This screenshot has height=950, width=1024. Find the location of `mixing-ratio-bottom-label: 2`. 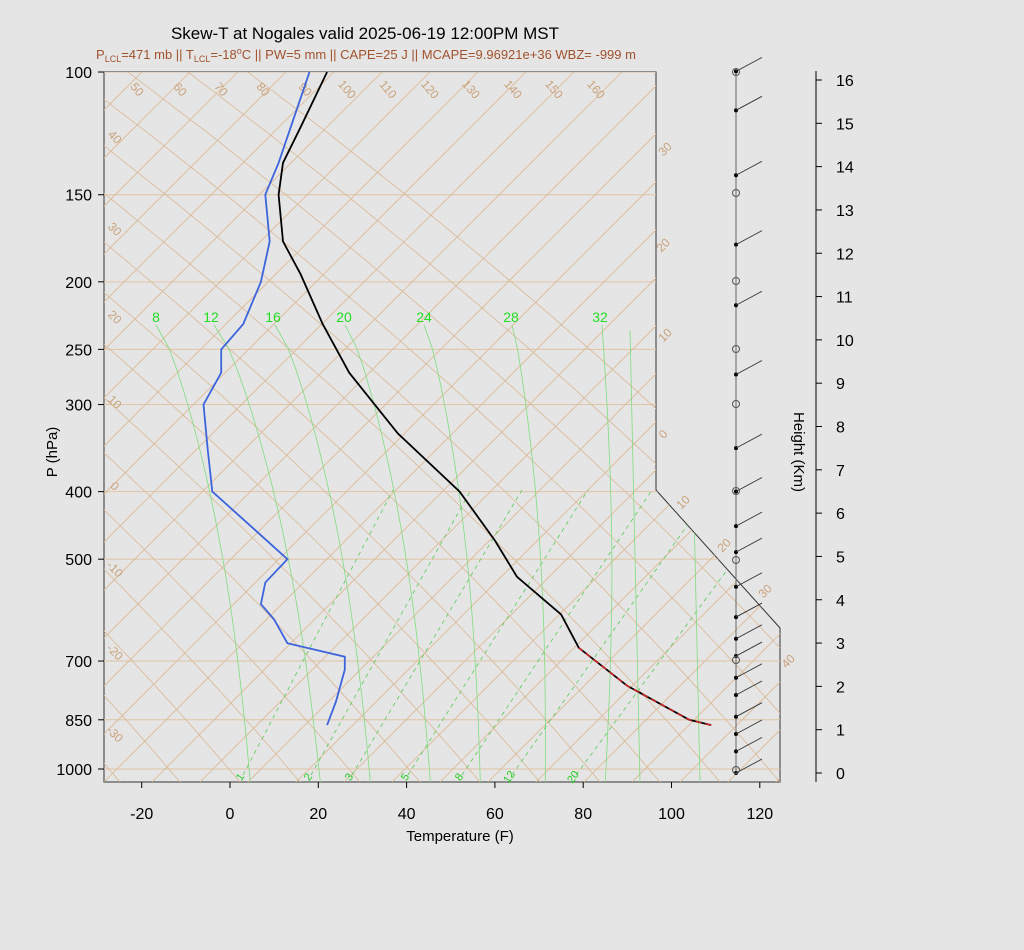

mixing-ratio-bottom-label: 2 is located at coordinates (308, 777).